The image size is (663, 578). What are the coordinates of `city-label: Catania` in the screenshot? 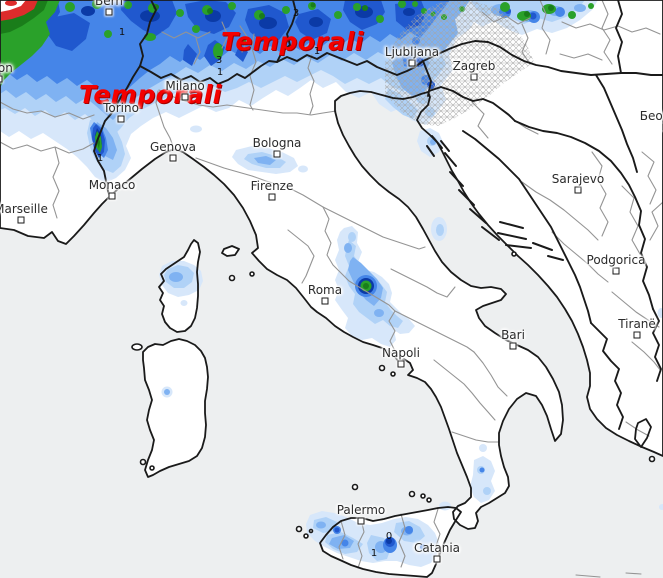 It's located at (437, 548).